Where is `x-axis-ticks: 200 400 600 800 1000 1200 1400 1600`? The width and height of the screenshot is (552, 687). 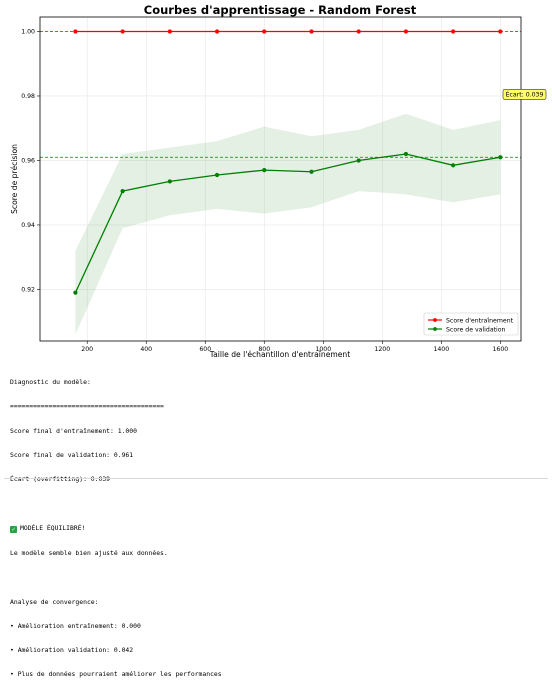 x-axis-ticks: 200 400 600 800 1000 1200 1400 1600 is located at coordinates (294, 347).